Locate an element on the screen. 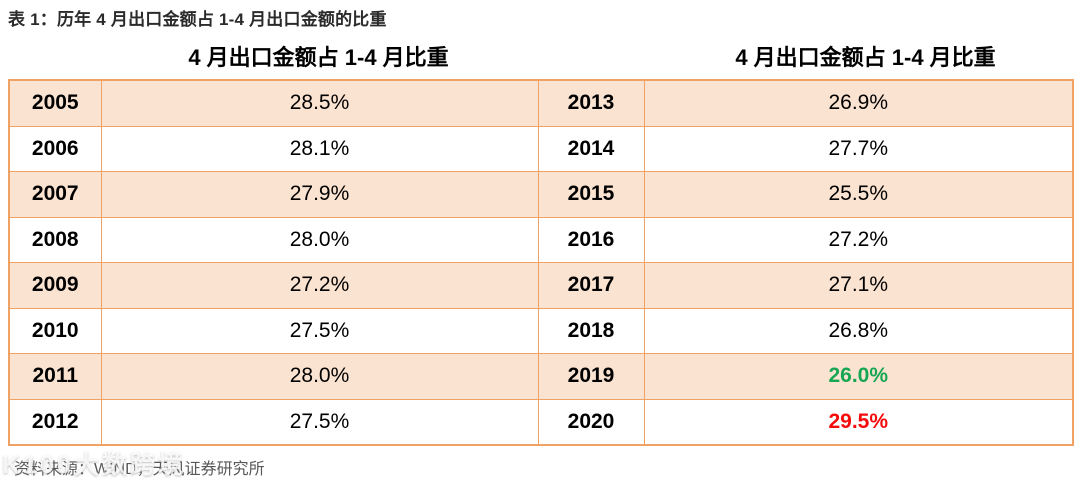 The height and width of the screenshot is (483, 1080). value-cell-highlight-red: 29.5% is located at coordinates (858, 422).